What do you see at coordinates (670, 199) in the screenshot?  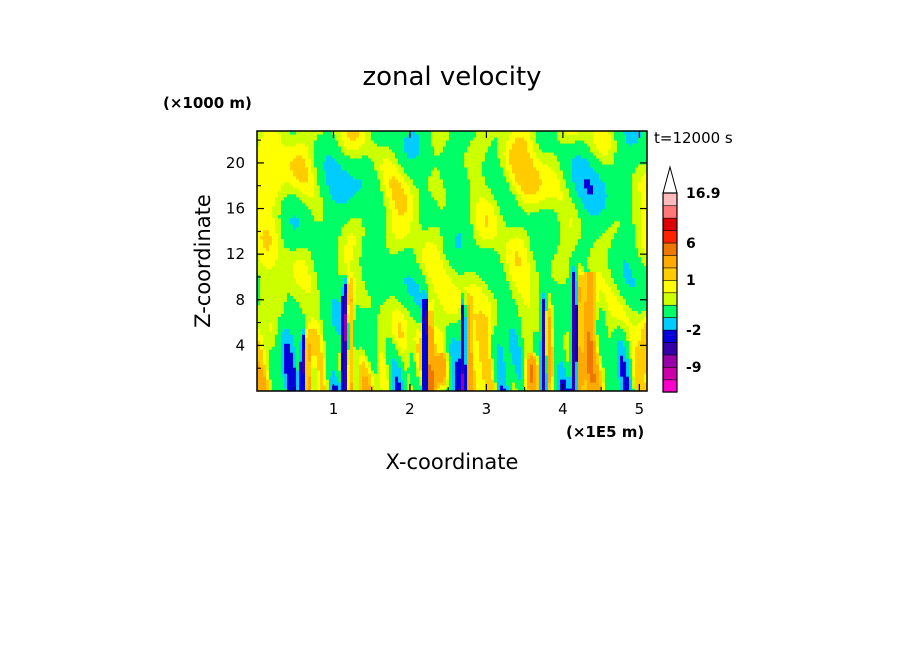 I see `colorbar-swatch` at bounding box center [670, 199].